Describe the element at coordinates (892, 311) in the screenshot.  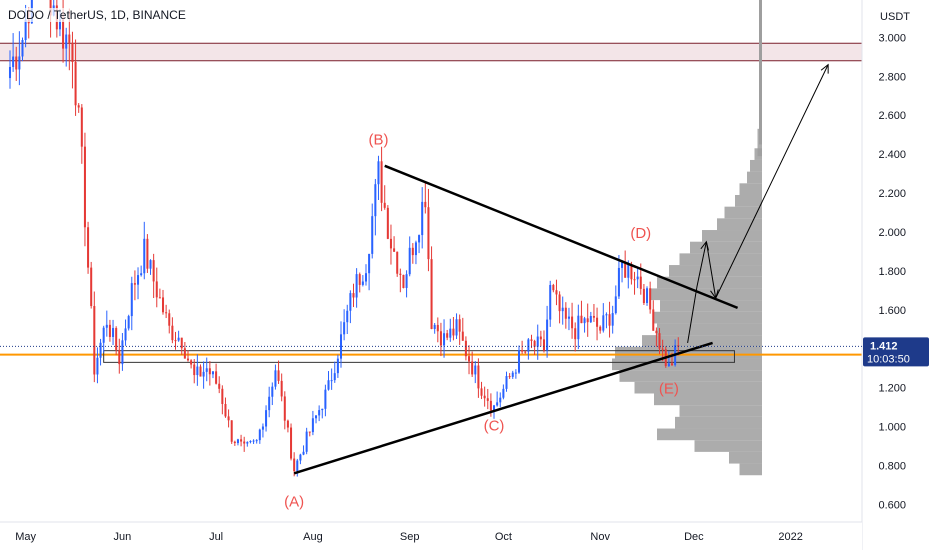
I see `price-tick-label: 1.600` at that location.